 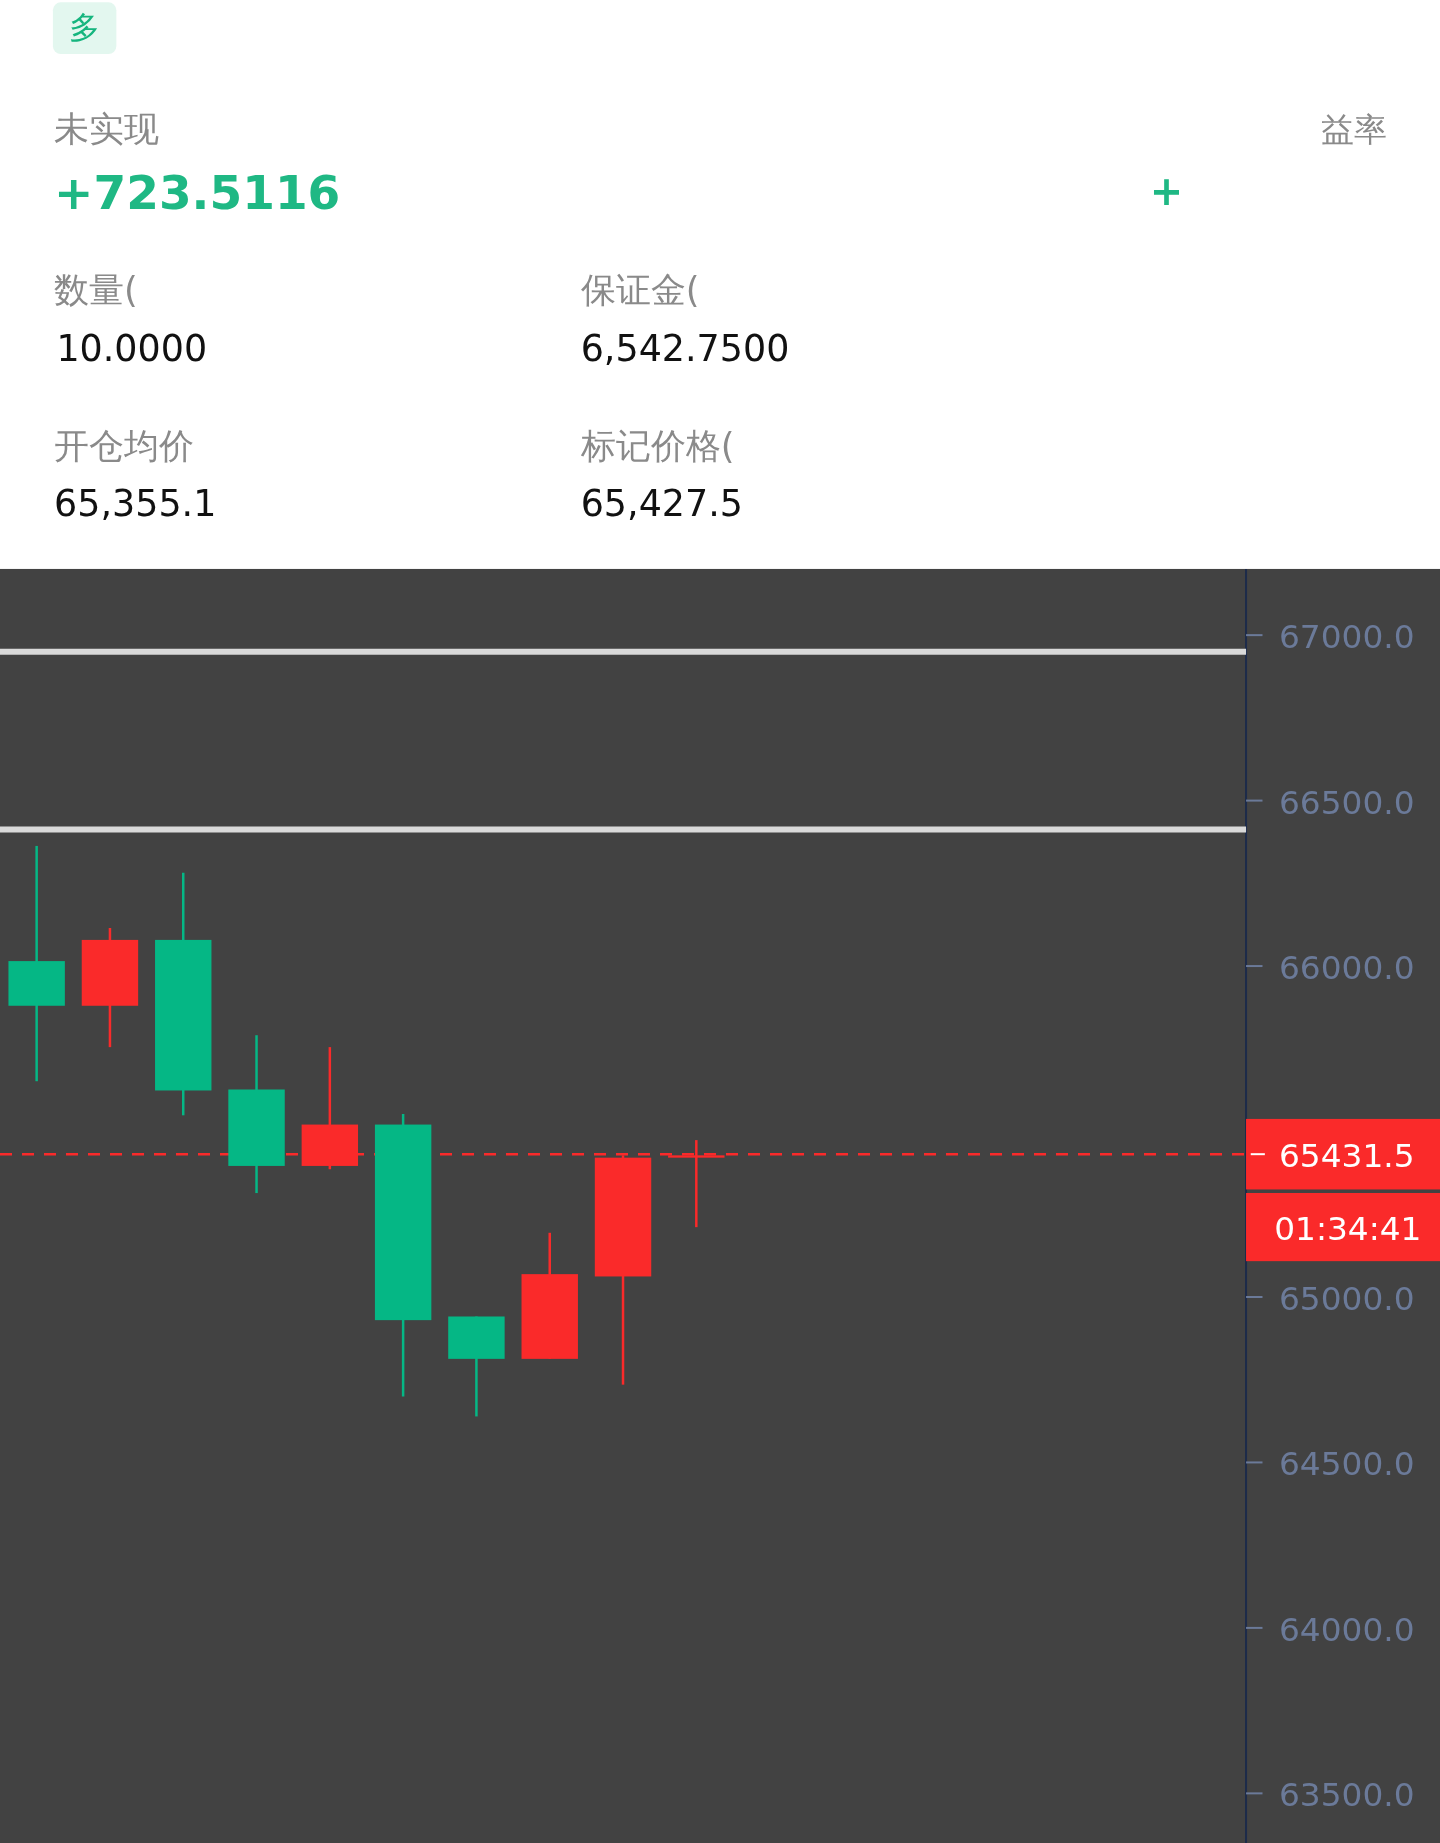 What do you see at coordinates (685, 348) in the screenshot?
I see `text: 6,542.7500` at bounding box center [685, 348].